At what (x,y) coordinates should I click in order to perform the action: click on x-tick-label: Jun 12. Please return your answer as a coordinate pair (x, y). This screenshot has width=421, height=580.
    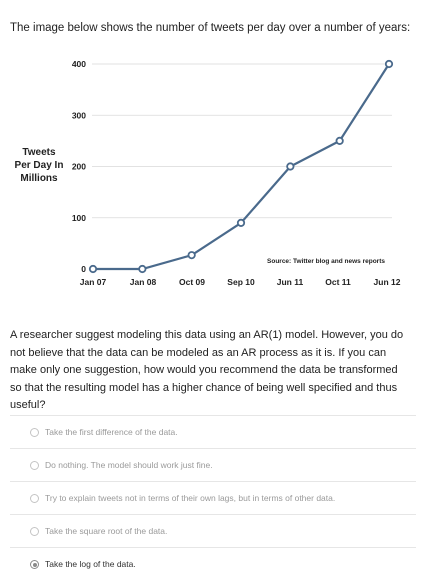
    Looking at the image, I should click on (387, 282).